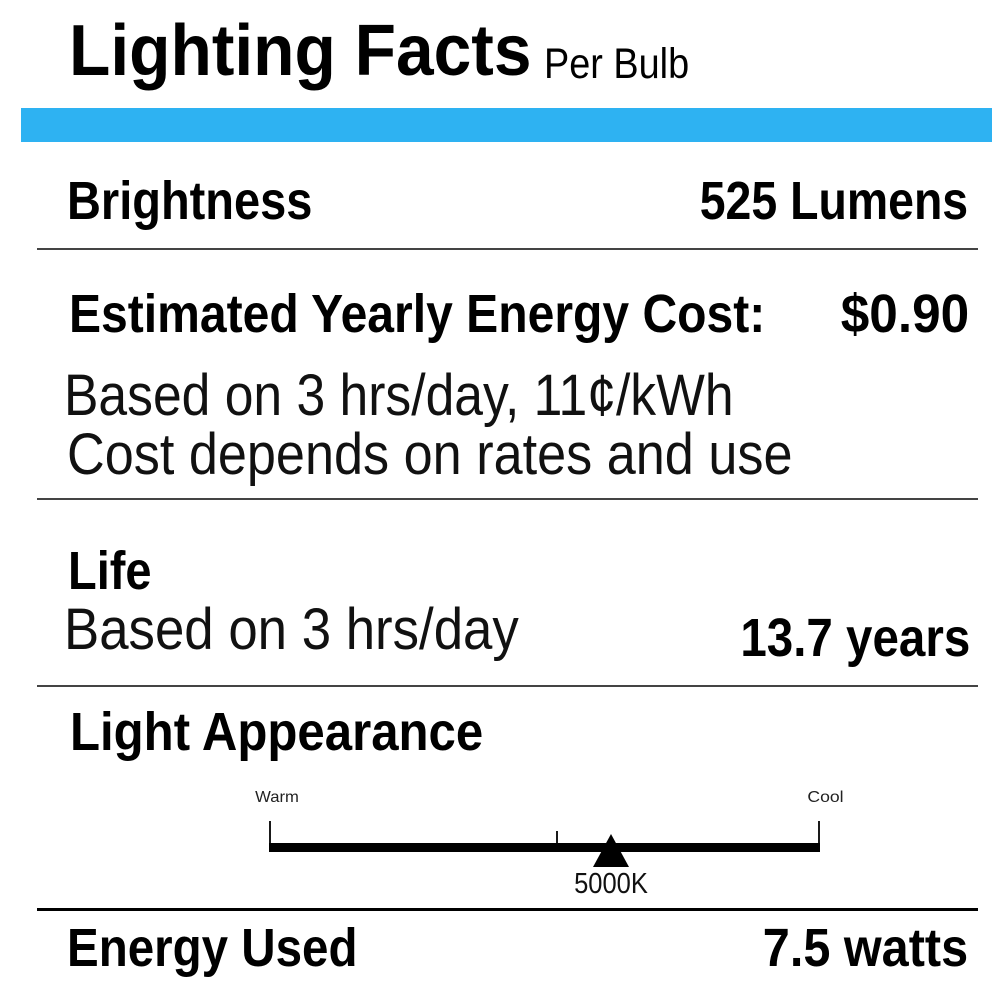 The height and width of the screenshot is (1000, 1000). Describe the element at coordinates (833, 201) in the screenshot. I see `brightness-value: 525 Lumens` at that location.